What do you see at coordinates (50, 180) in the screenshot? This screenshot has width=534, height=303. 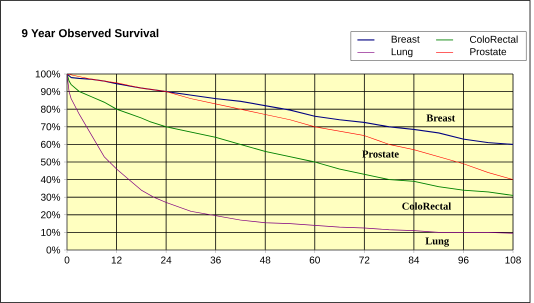 I see `y-tick-label: 40%` at bounding box center [50, 180].